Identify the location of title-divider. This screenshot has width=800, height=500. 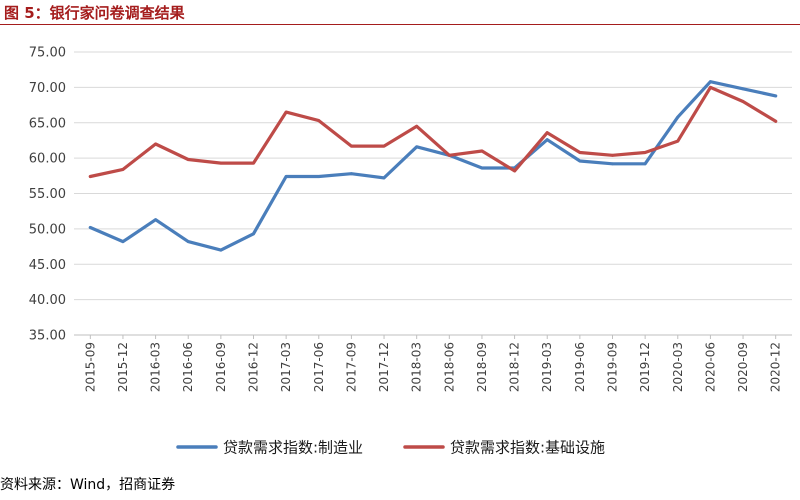
(400, 24).